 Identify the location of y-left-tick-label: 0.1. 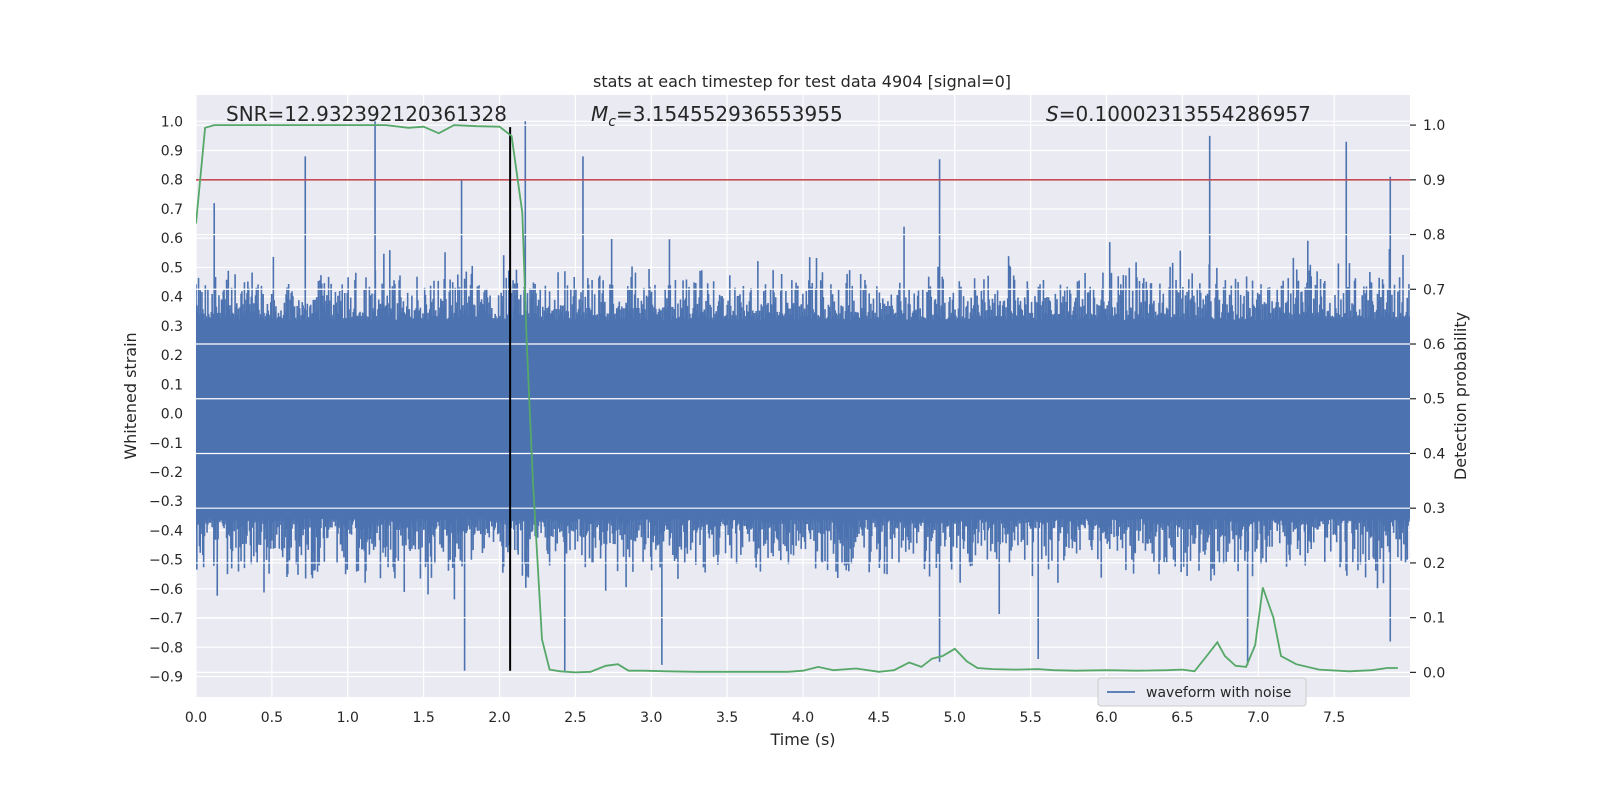
(172, 385).